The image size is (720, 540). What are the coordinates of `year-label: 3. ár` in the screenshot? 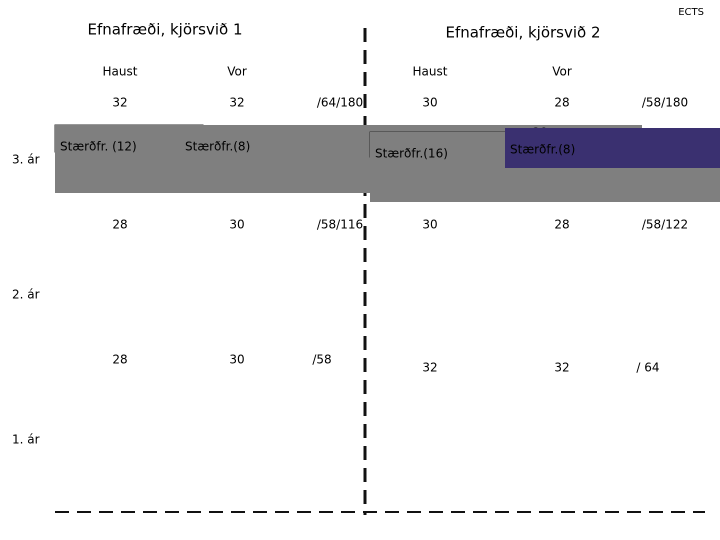 It's located at (26, 160).